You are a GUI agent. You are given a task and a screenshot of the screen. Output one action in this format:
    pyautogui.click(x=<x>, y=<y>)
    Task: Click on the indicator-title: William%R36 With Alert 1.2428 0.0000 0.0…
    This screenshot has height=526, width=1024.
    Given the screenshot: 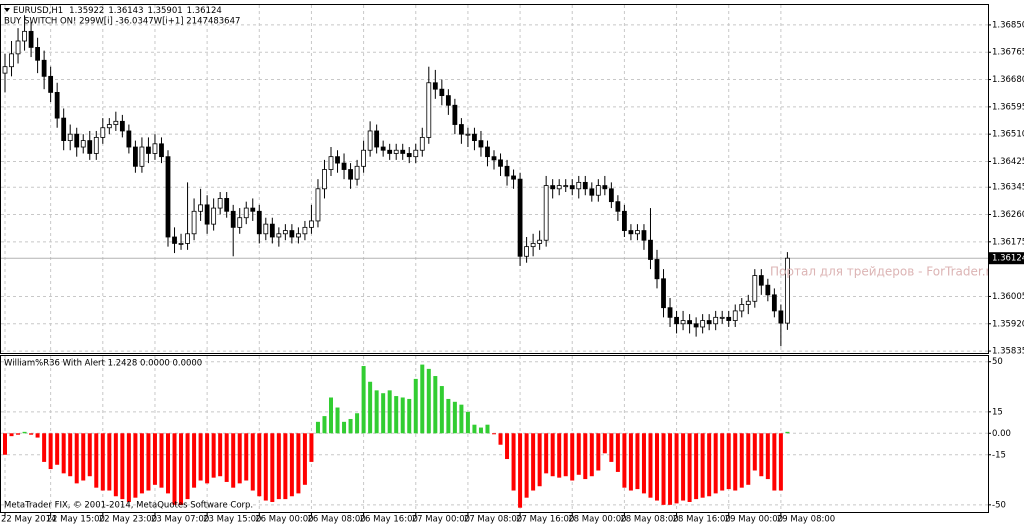 What is the action you would take?
    pyautogui.click(x=103, y=364)
    